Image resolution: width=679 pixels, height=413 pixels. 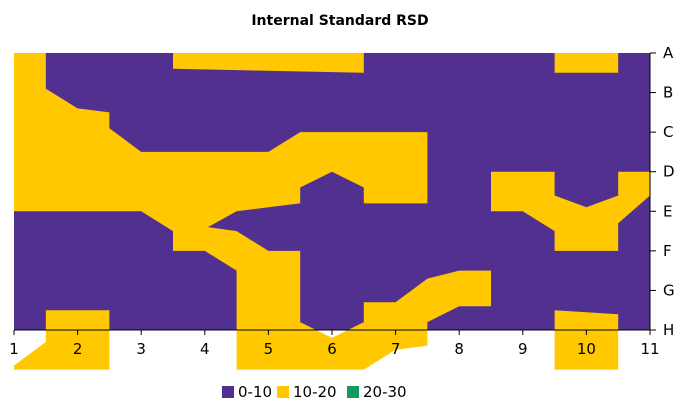 What do you see at coordinates (339, 21) in the screenshot?
I see `chart-title: Internal Standard RSD` at bounding box center [339, 21].